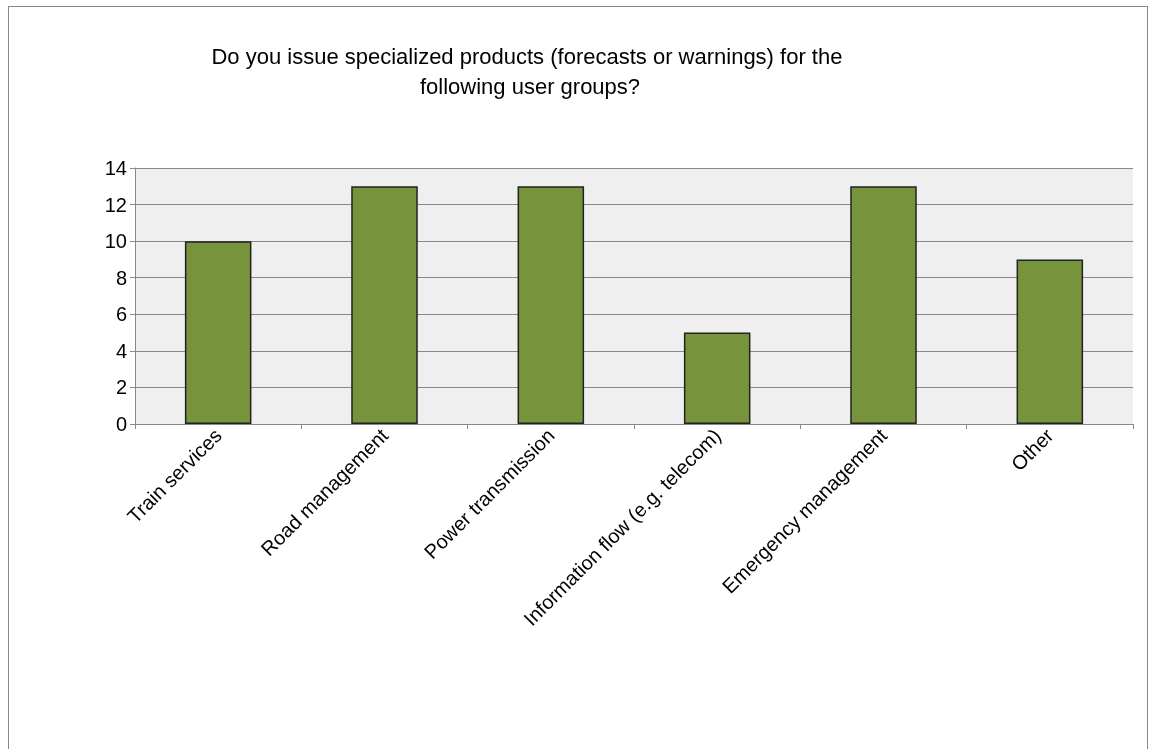 Image resolution: width=1154 pixels, height=749 pixels. What do you see at coordinates (530, 71) in the screenshot?
I see `chart-title: Do you issue specialized products (forecasts or warnings) for the following user groups?` at bounding box center [530, 71].